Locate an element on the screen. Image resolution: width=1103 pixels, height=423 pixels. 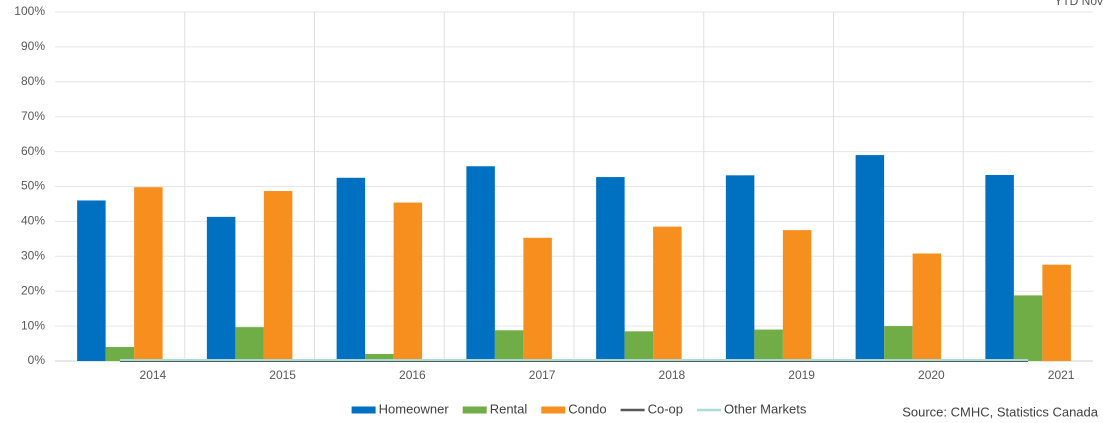
x-tick-label: 2016 is located at coordinates (412, 375).